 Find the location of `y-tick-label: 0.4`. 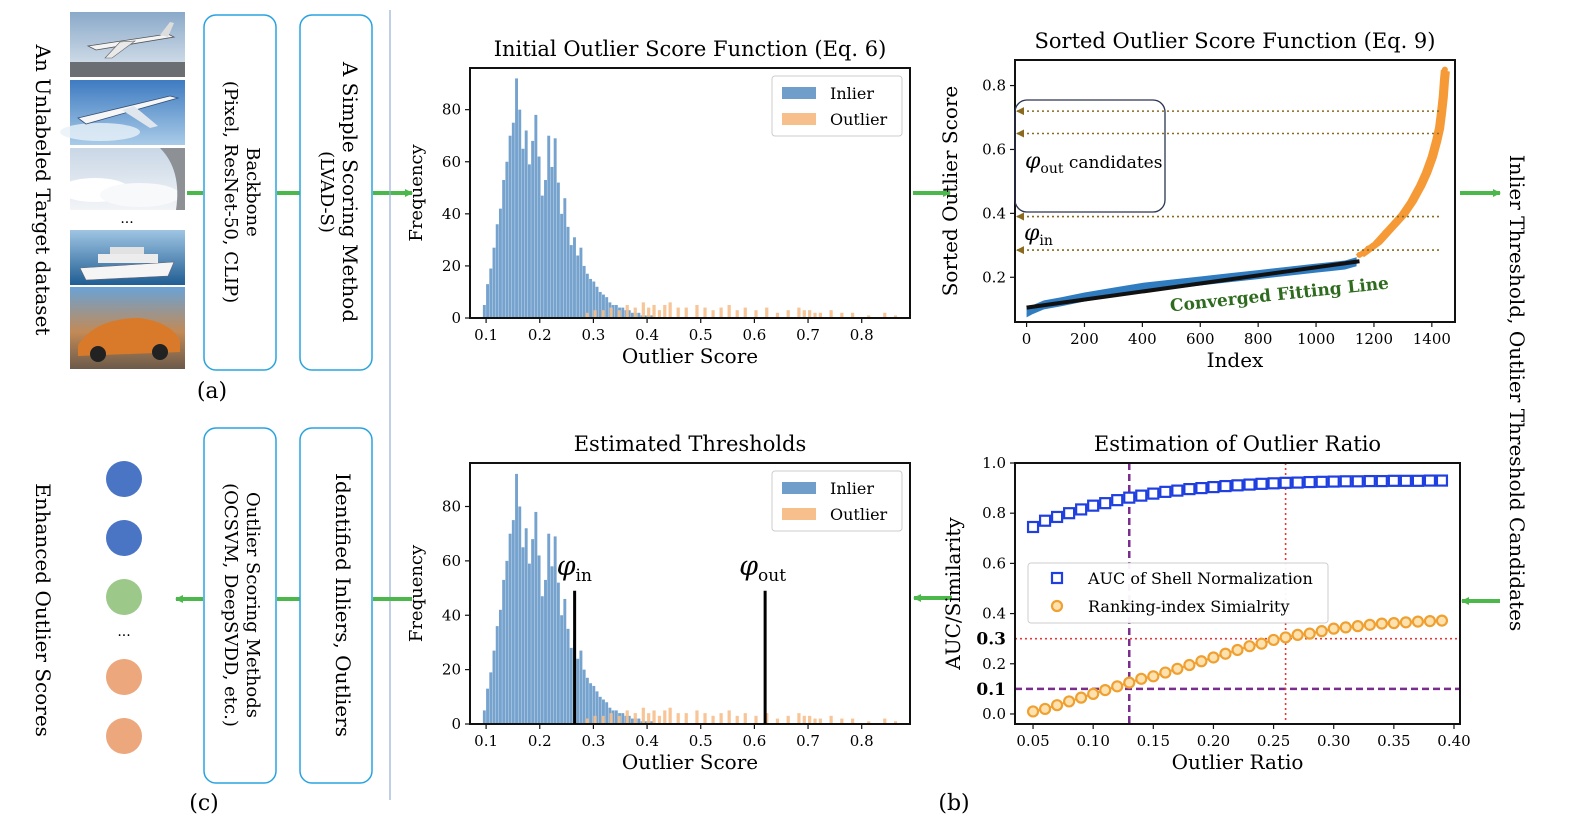

y-tick-label: 0.4 is located at coordinates (994, 213).